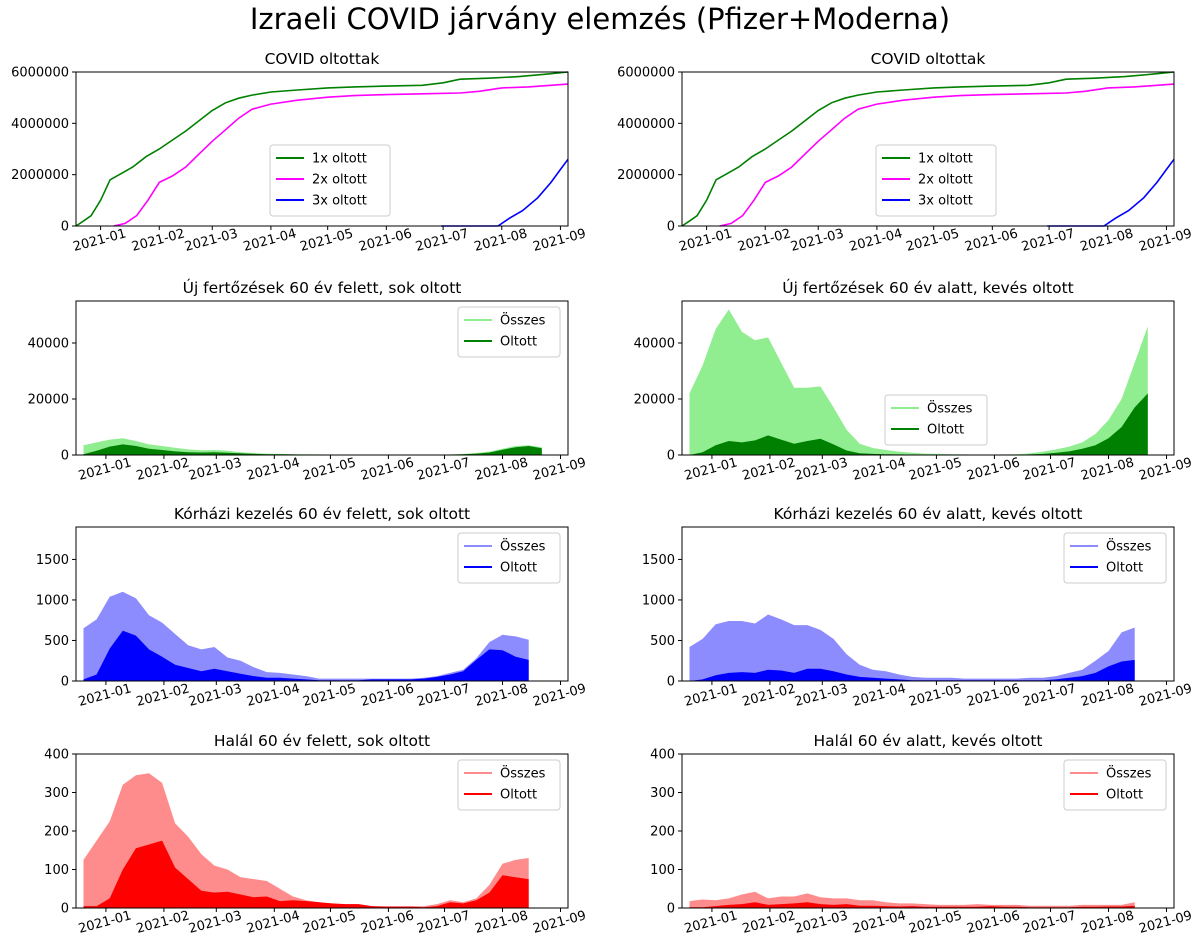 Image resolution: width=1200 pixels, height=950 pixels. Describe the element at coordinates (646, 73) in the screenshot. I see `y-tick-label: 6000000` at that location.